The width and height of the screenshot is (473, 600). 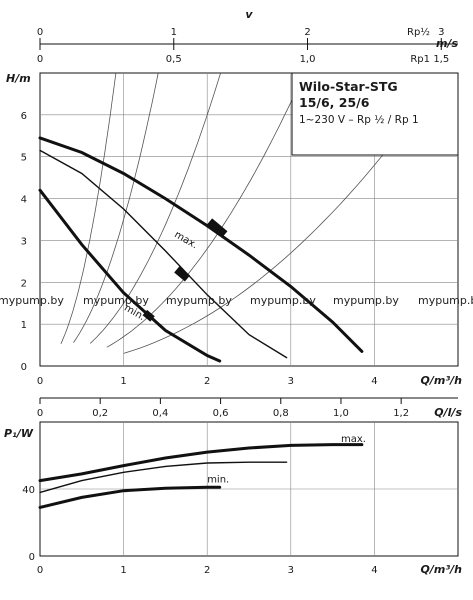 What do you see at coordinates (448, 412) in the screenshot?
I see `flow-ls-axis-title: Q/l/s` at bounding box center [448, 412].